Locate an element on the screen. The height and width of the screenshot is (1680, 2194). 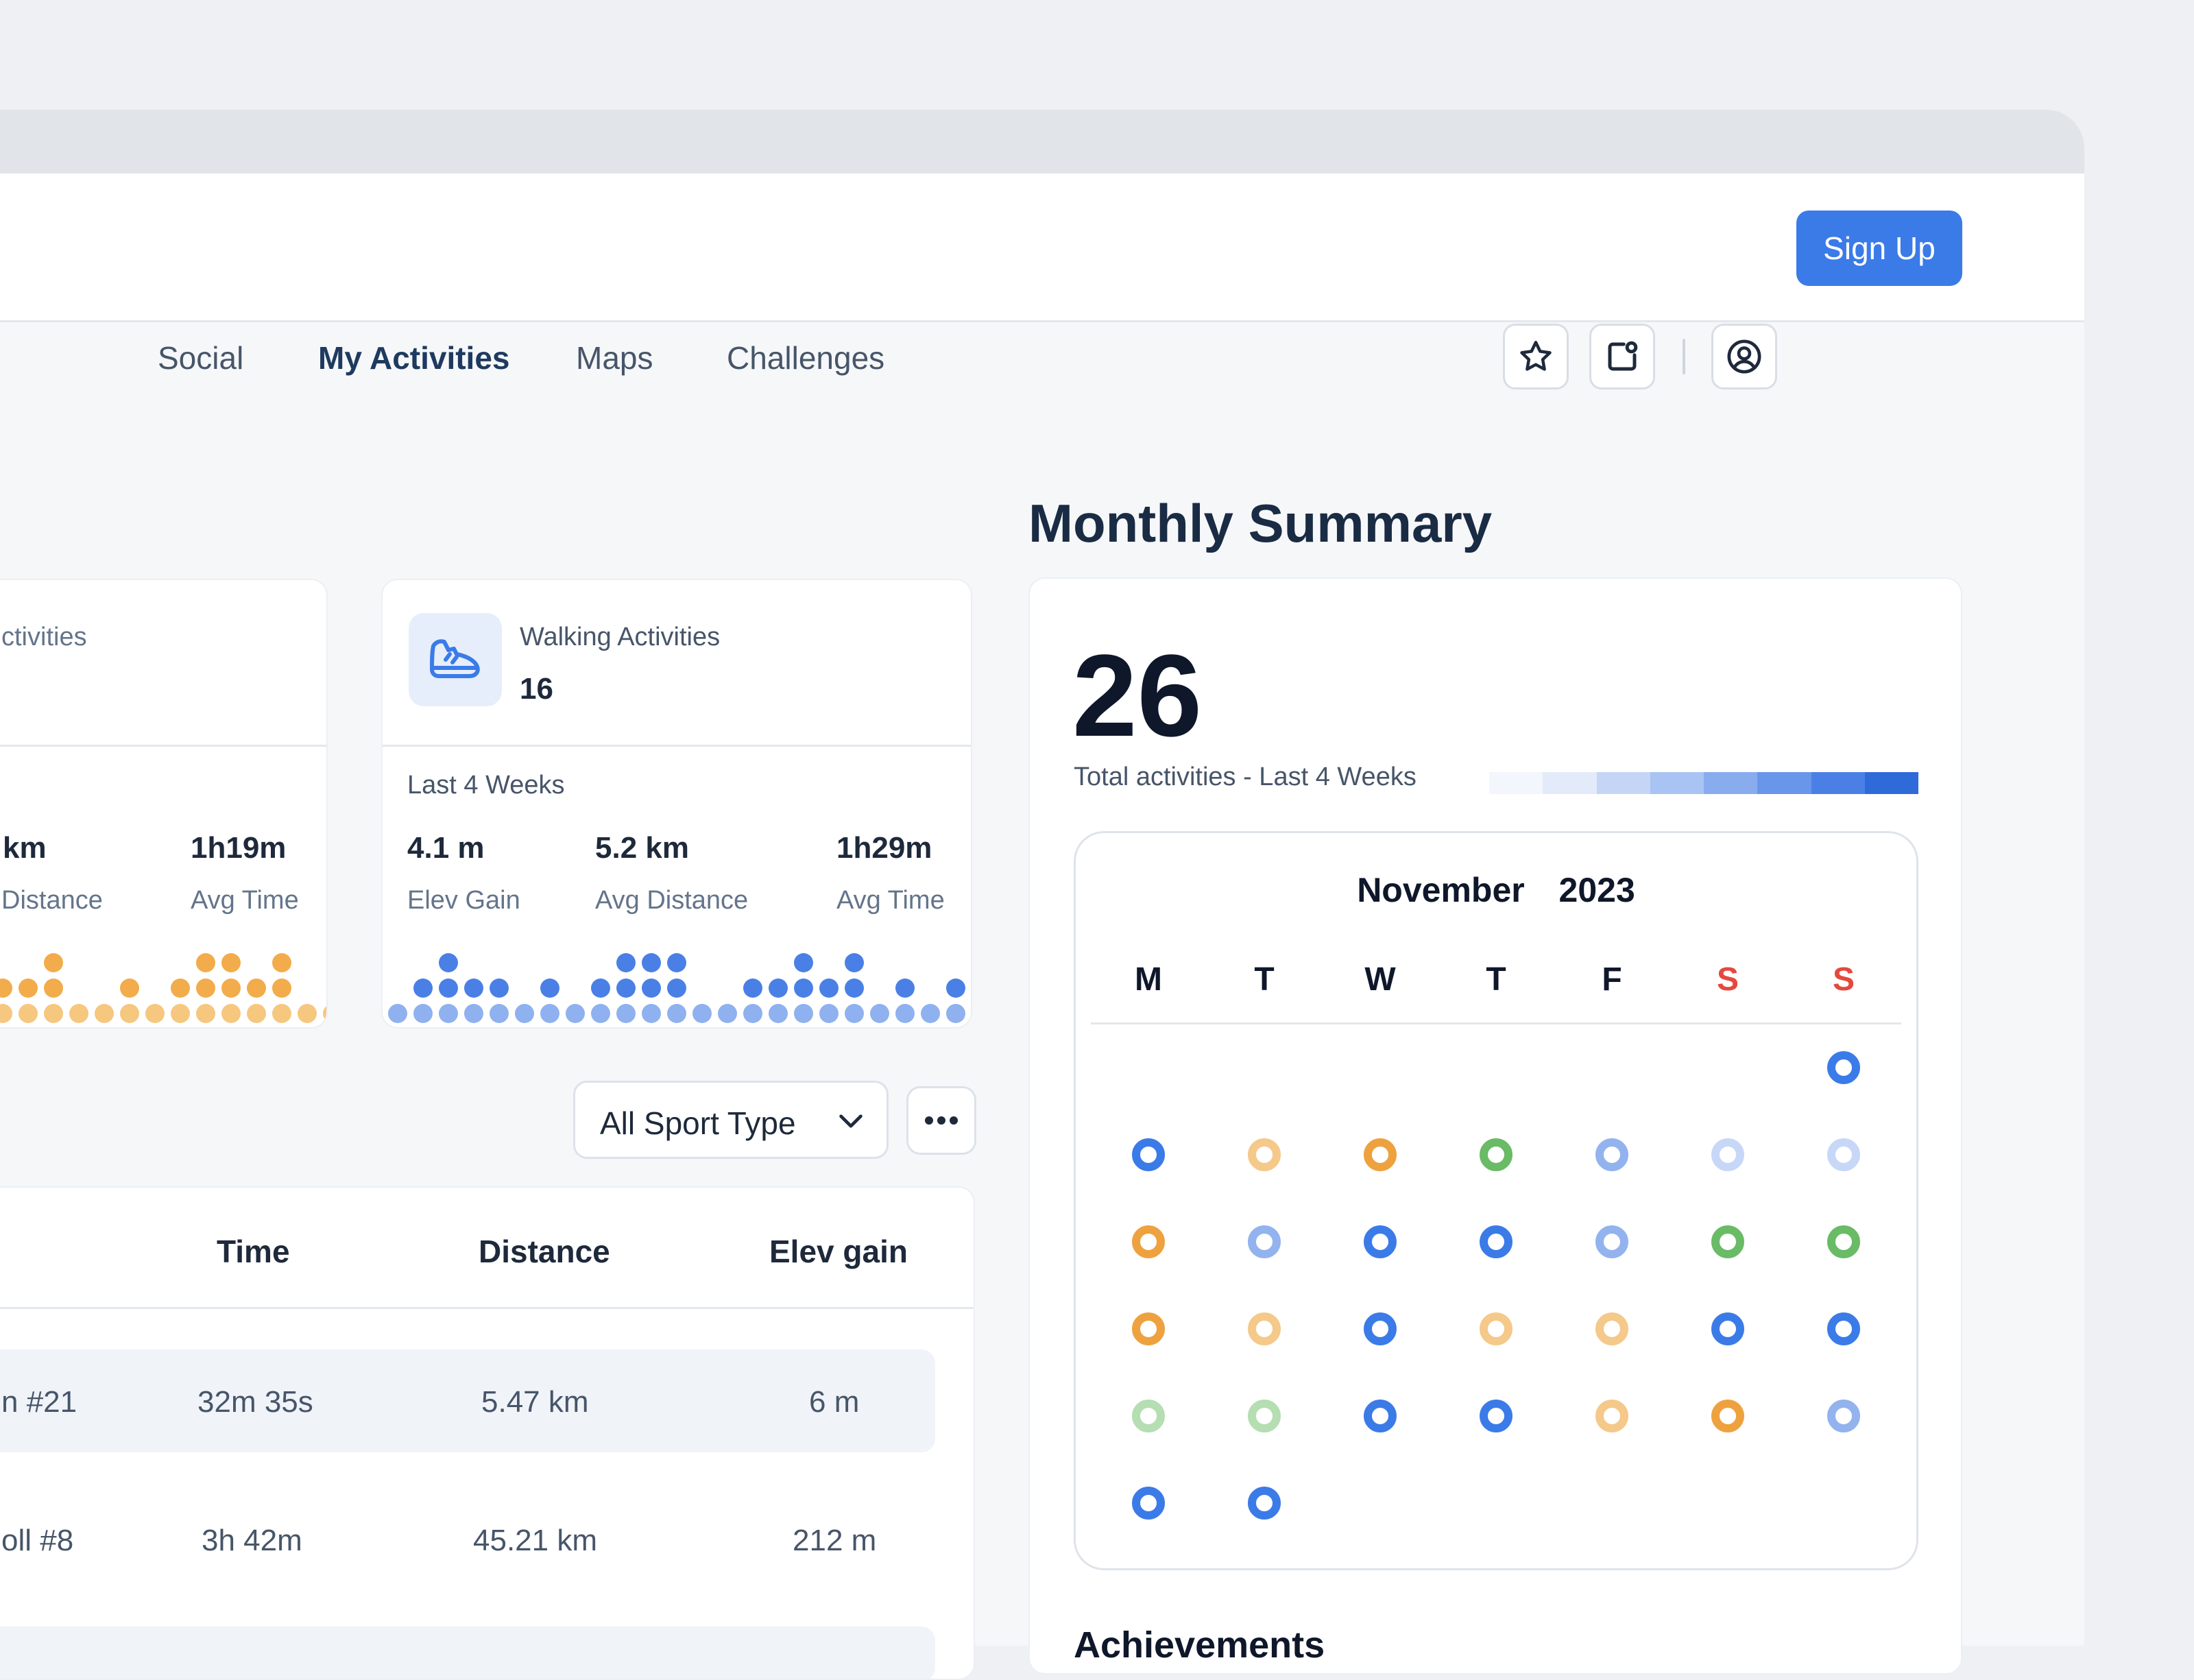
weekday-label: S is located at coordinates (1728, 979).